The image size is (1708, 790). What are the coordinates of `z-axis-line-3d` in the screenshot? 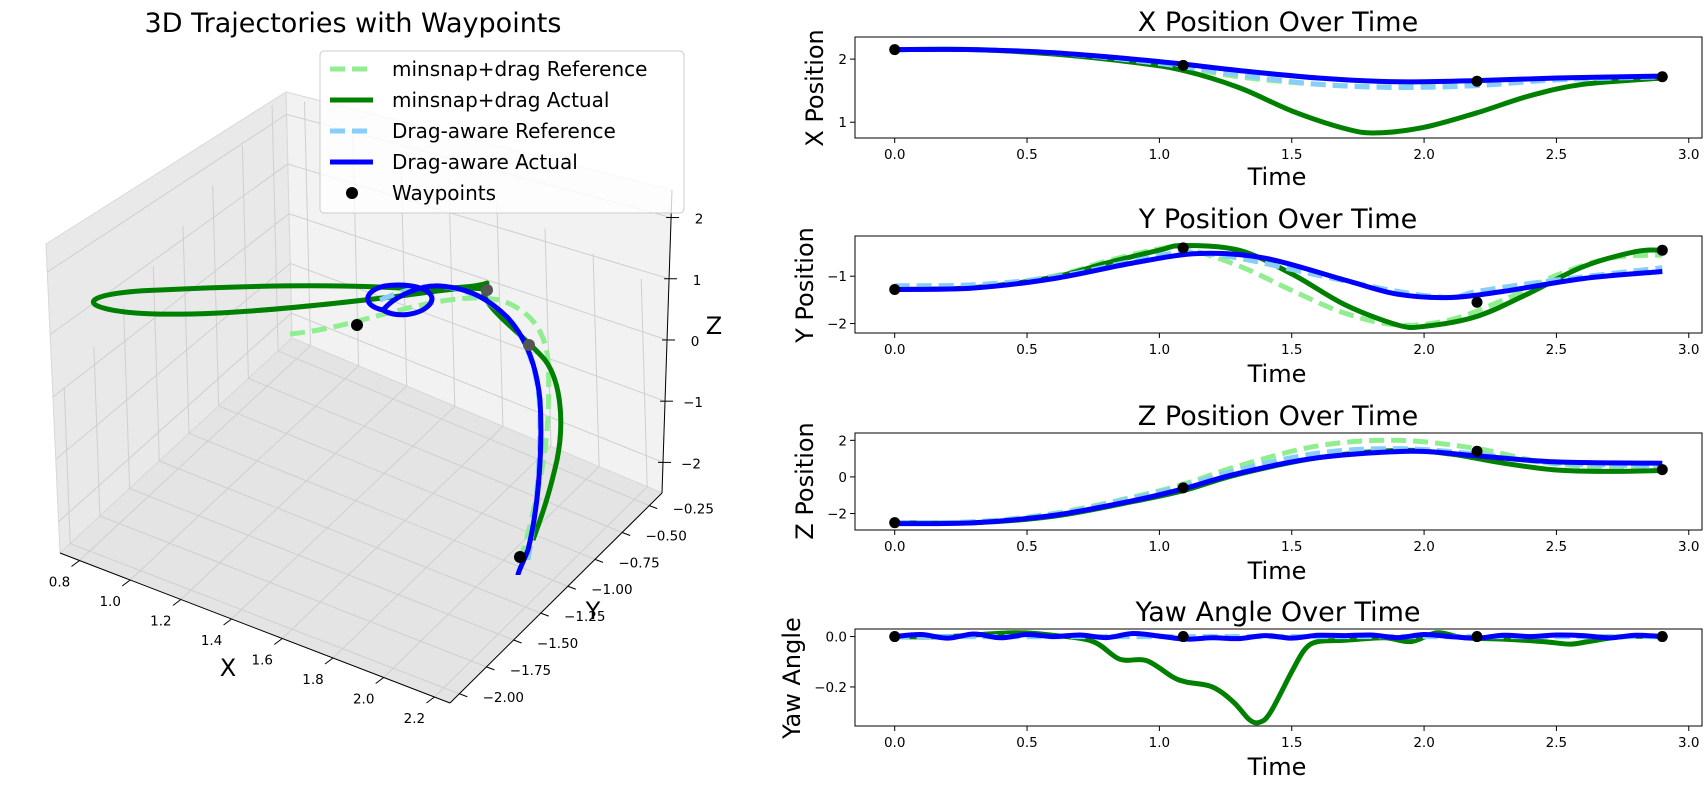 It's located at (667, 341).